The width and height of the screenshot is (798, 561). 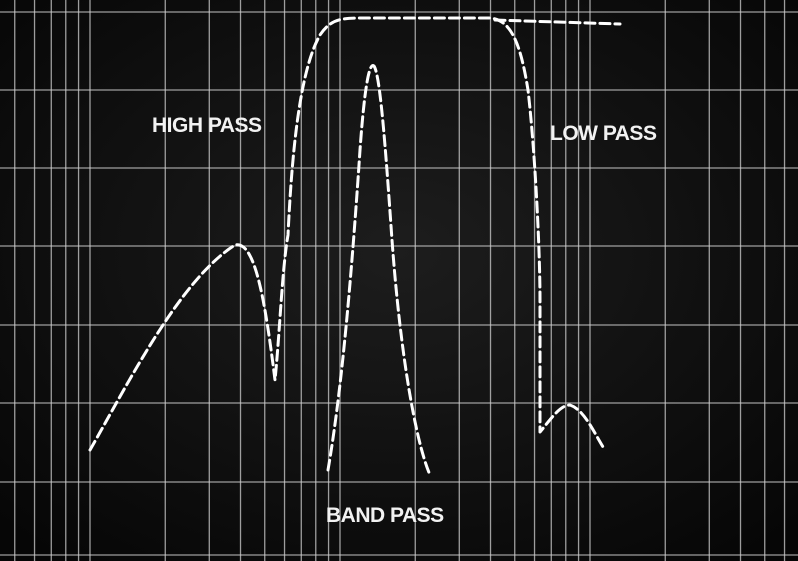 What do you see at coordinates (603, 133) in the screenshot?
I see `low-pass-label: LOW PASS` at bounding box center [603, 133].